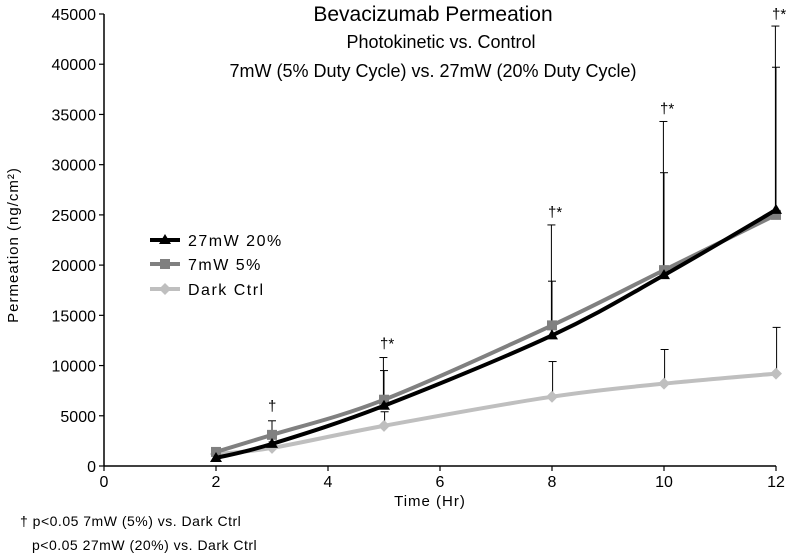 The height and width of the screenshot is (559, 793). Describe the element at coordinates (145, 545) in the screenshot. I see `footnote-asterisk: p<0.05 27mW (20%) vs. Dark Ctrl` at that location.